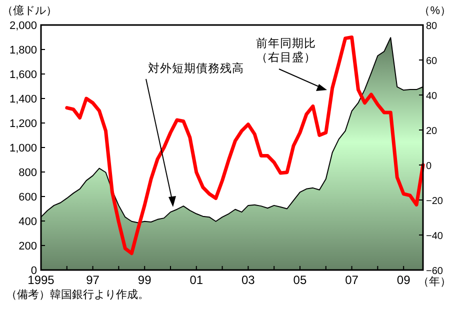  Describe the element at coordinates (196, 68) in the screenshot. I see `annotation: 対外短期債務残高` at that location.